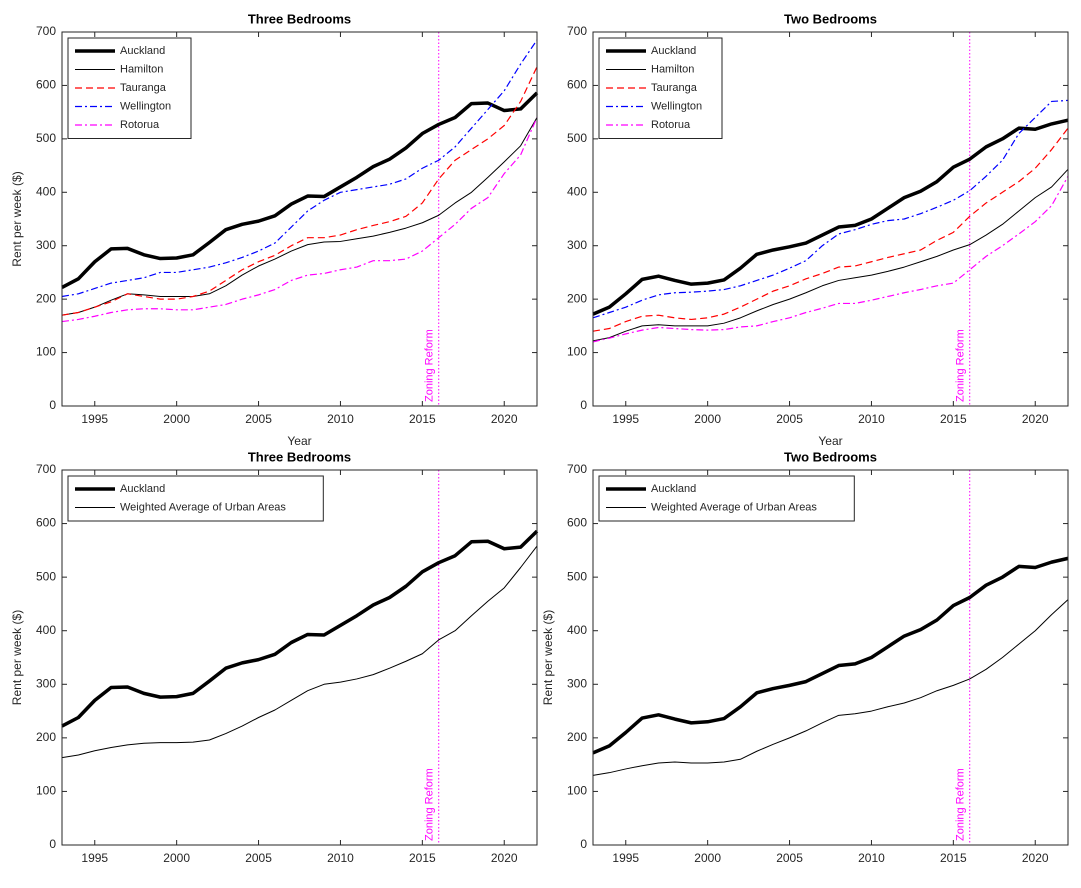 This screenshot has height=888, width=1081. I want to click on legend-label: Hamilton, so click(141, 69).